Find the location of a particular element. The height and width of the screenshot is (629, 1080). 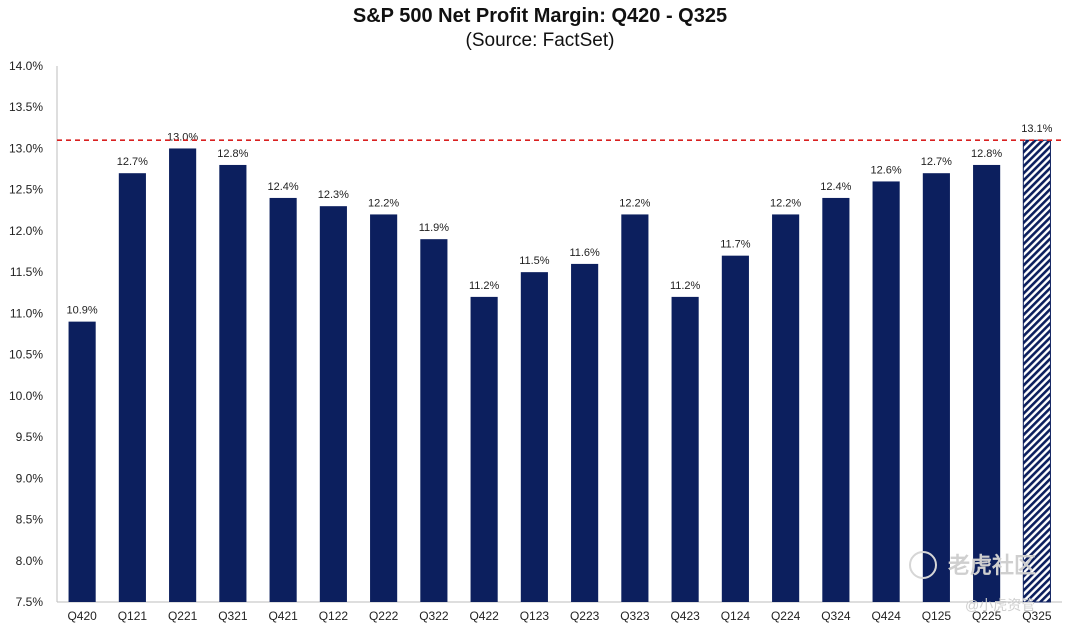

data-label: 11.5% is located at coordinates (534, 261).